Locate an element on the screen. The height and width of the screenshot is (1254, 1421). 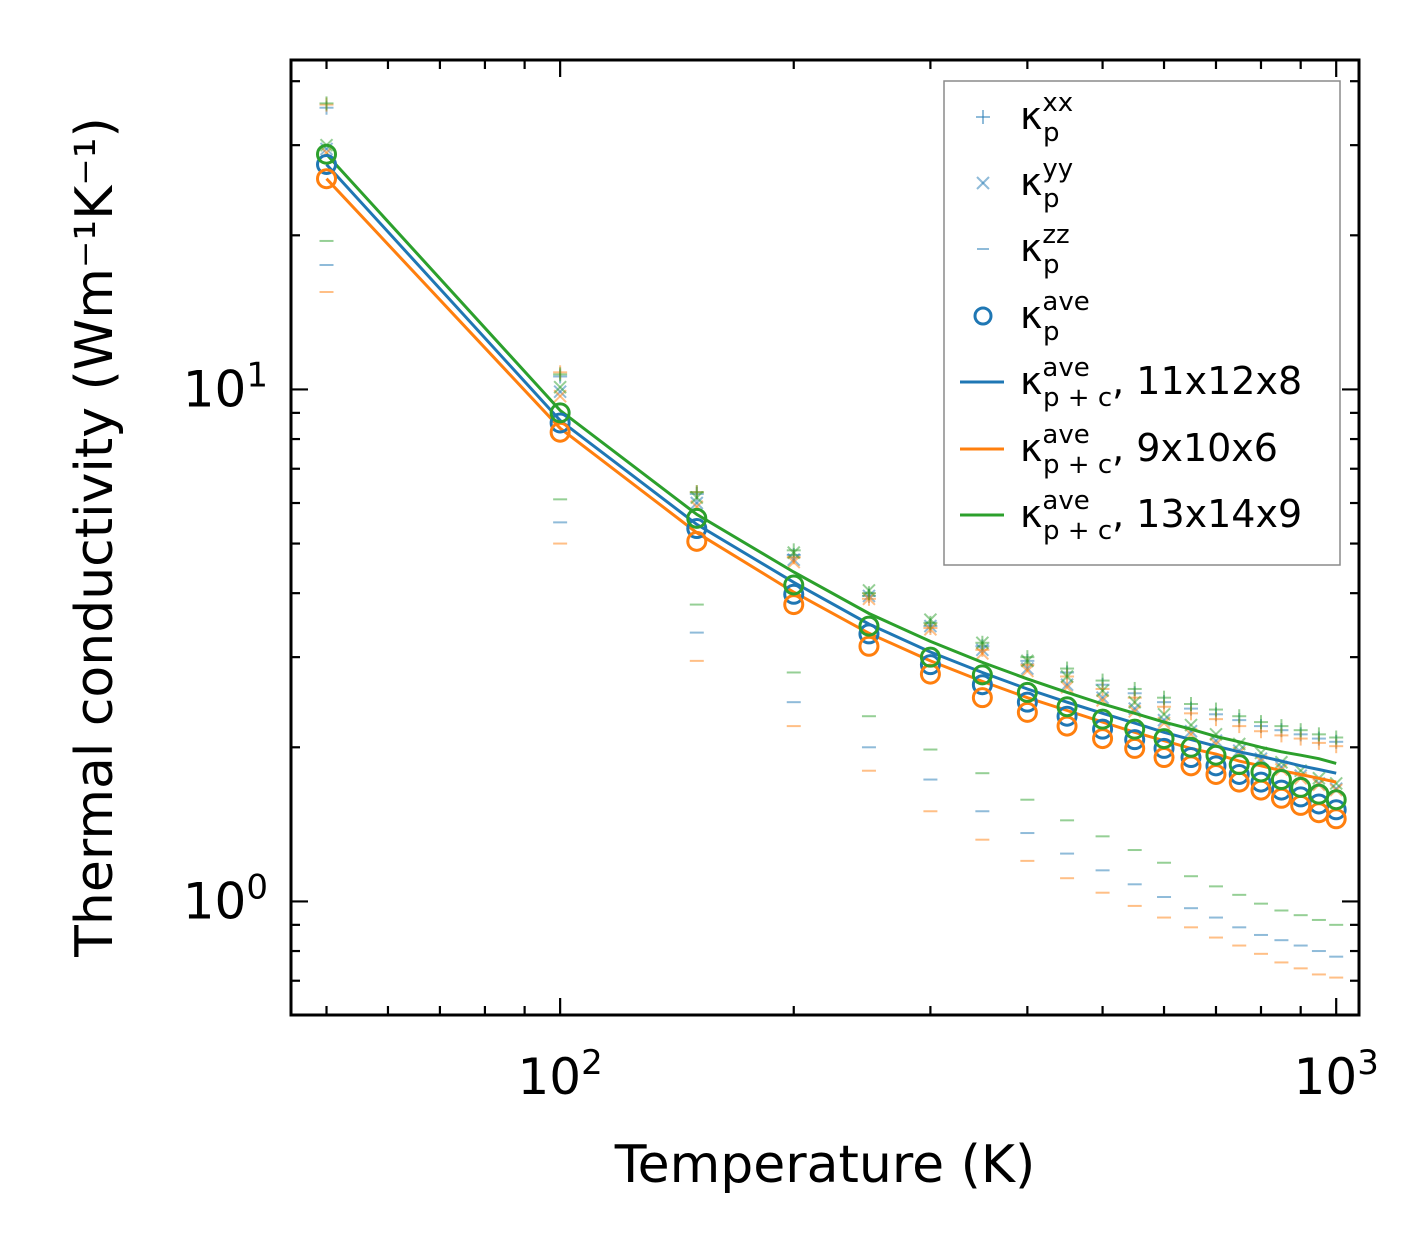
legend-item: κyy p is located at coordinates (1024, 184).